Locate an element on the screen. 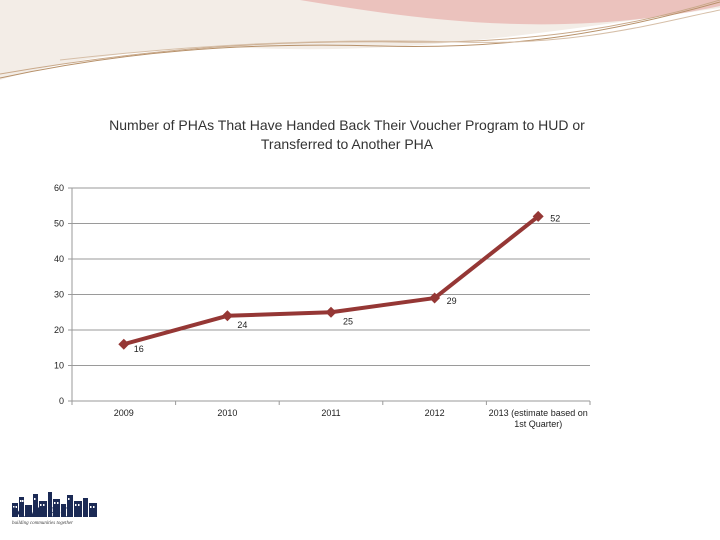 The image size is (720, 540). nahro-logo-name: NAHRO is located at coordinates (42, 513).